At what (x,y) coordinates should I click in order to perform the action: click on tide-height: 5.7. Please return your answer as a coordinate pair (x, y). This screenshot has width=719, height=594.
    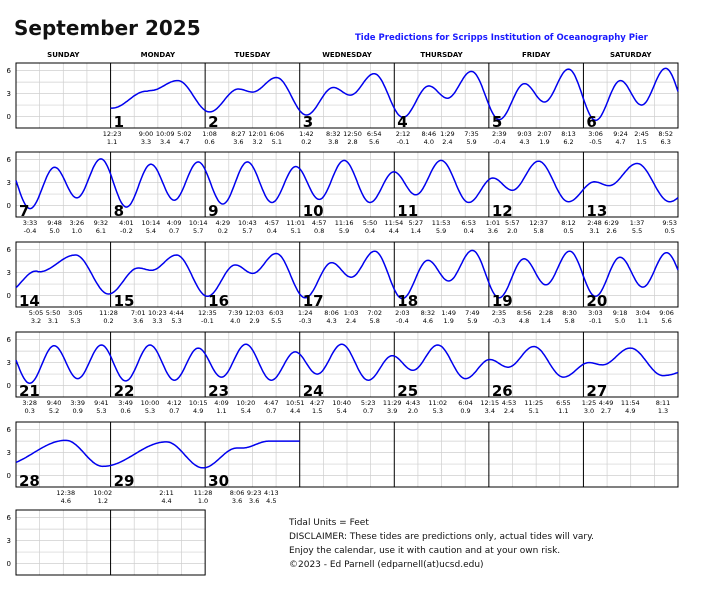
    Looking at the image, I should click on (198, 231).